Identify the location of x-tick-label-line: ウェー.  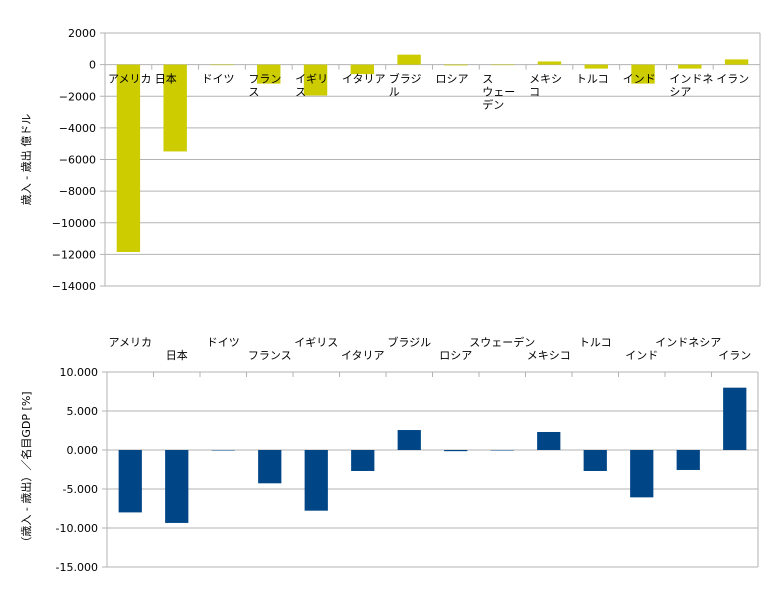
(498, 92).